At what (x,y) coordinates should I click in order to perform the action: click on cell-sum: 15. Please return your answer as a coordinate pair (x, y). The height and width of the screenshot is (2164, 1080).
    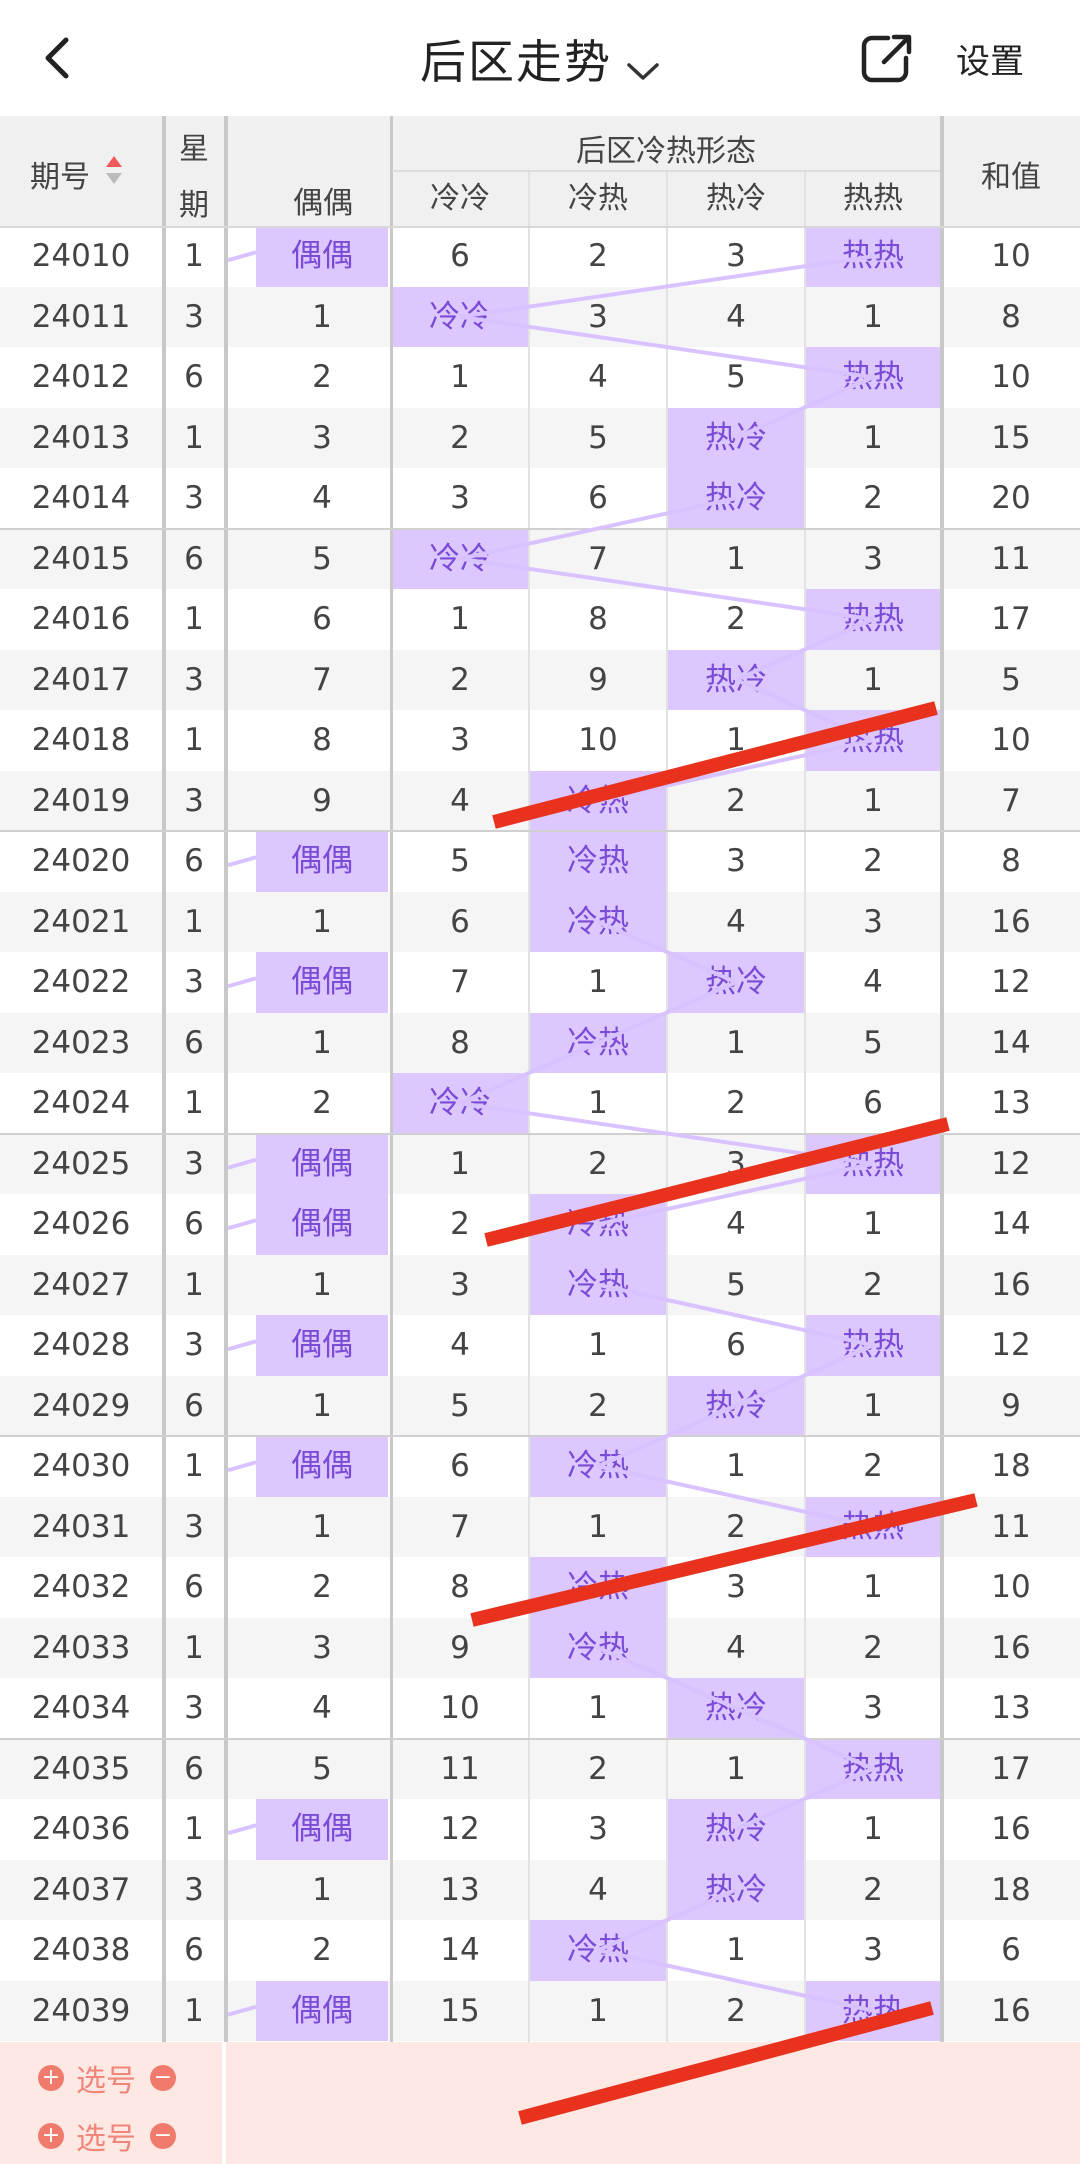
    Looking at the image, I should click on (1011, 437).